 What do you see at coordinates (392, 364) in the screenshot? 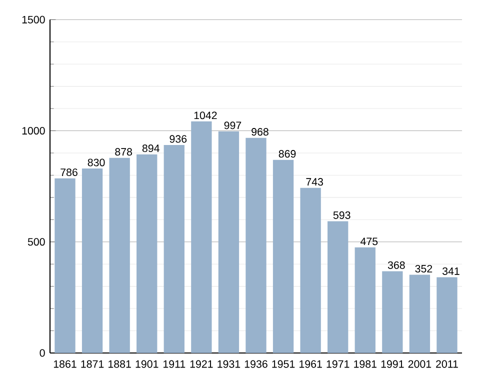
I see `x-tick-label: 1991` at bounding box center [392, 364].